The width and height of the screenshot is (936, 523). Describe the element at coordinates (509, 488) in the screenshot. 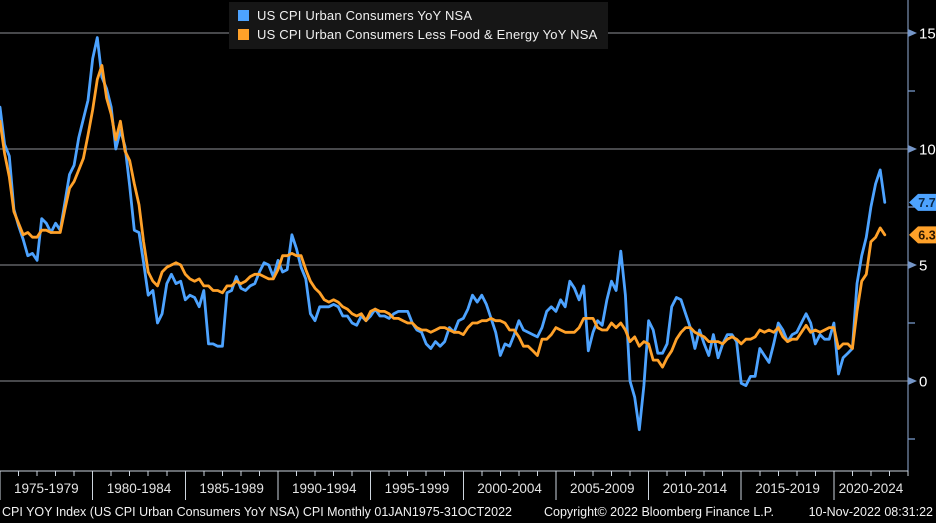

I see `x-axis-label-2000-2004: 2000-2004` at that location.